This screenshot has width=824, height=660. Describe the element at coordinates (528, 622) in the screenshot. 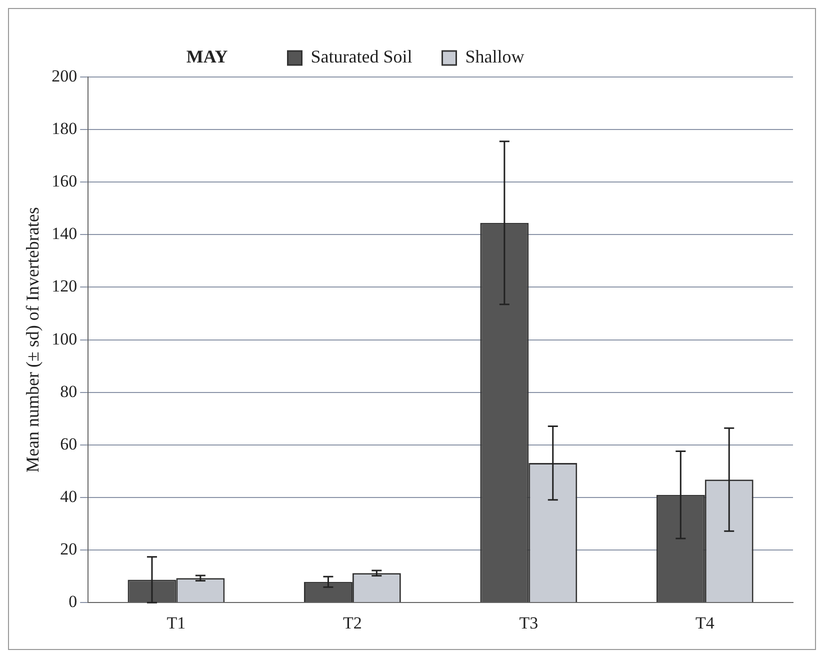

I see `x-tick-label: T3` at that location.